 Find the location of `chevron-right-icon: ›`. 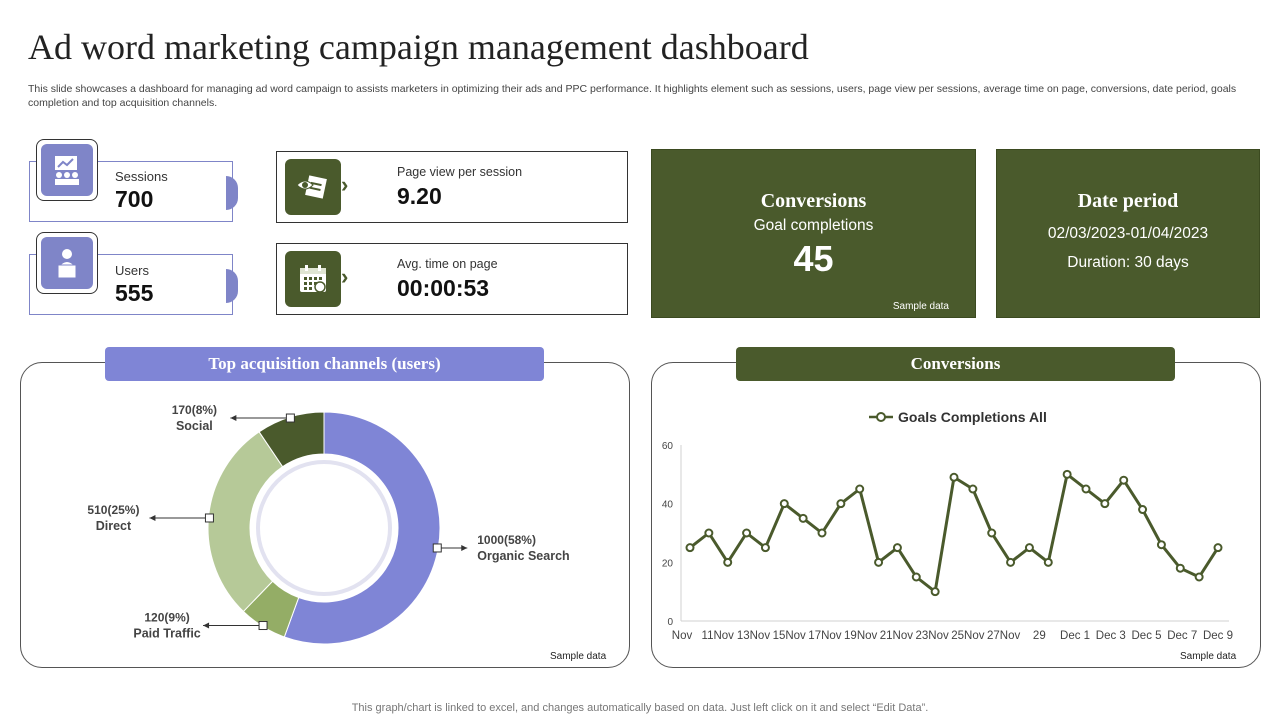

chevron-right-icon: › is located at coordinates (345, 184).